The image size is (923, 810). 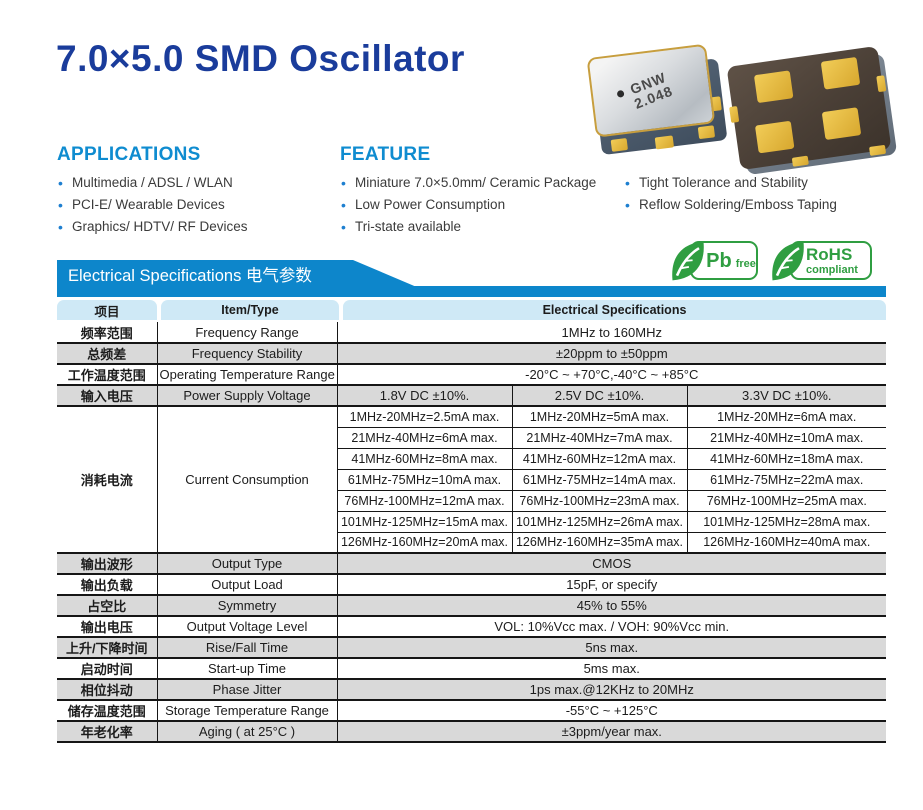 What do you see at coordinates (611, 353) in the screenshot?
I see `cell-value: ±20ppm to ±50ppm` at bounding box center [611, 353].